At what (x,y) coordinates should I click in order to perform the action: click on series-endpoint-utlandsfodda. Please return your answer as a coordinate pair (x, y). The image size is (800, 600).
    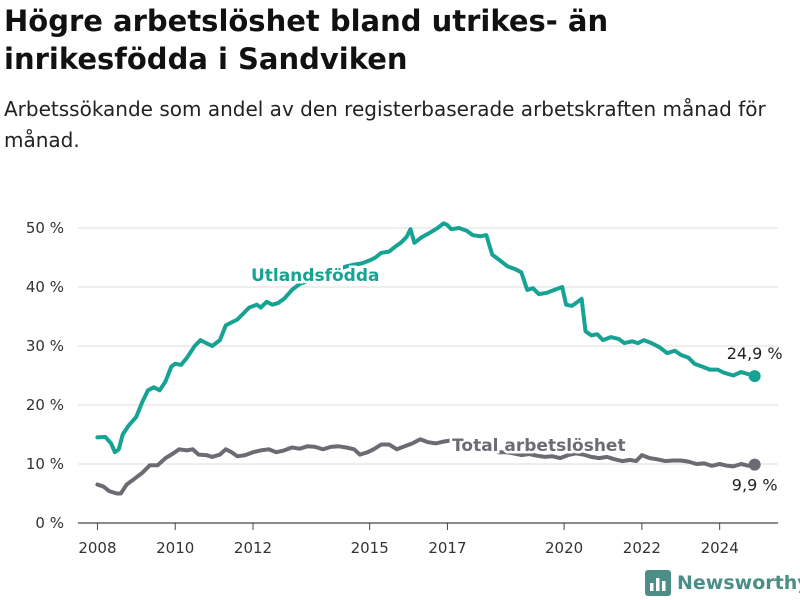
    Looking at the image, I should click on (754, 376).